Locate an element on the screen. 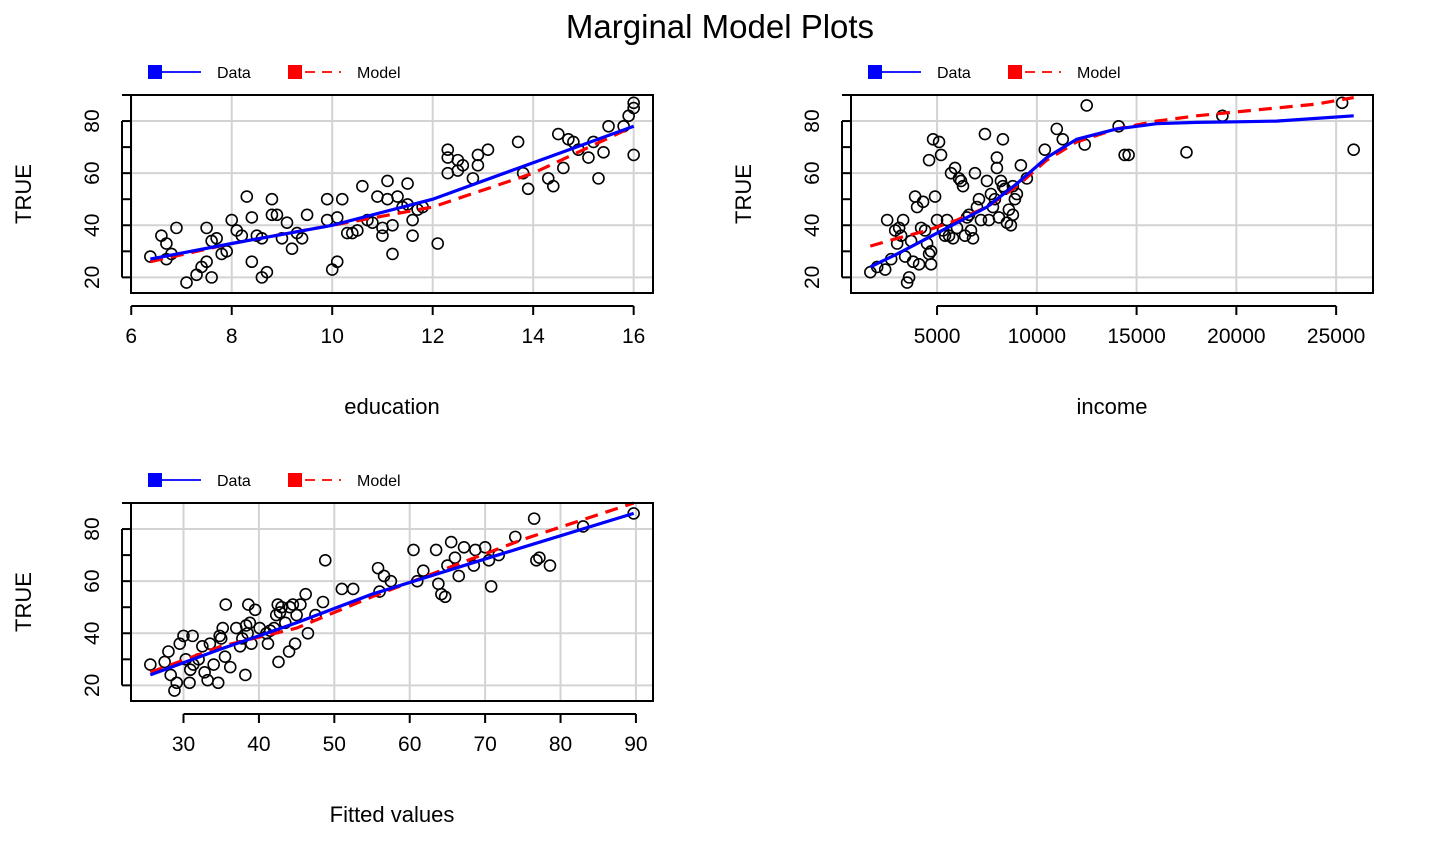  x-tick-label: 16 is located at coordinates (633, 336).